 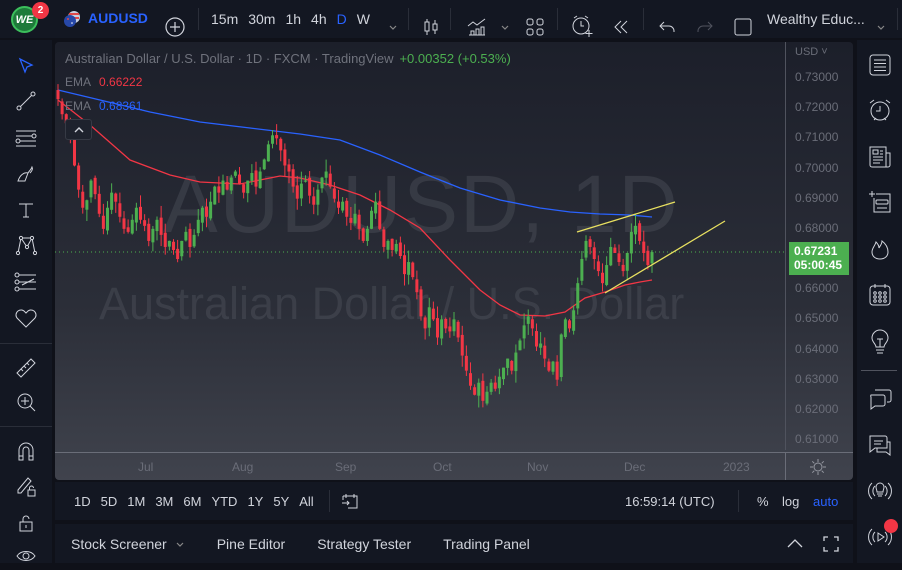 What do you see at coordinates (477, 27) in the screenshot?
I see `indicators-button` at bounding box center [477, 27].